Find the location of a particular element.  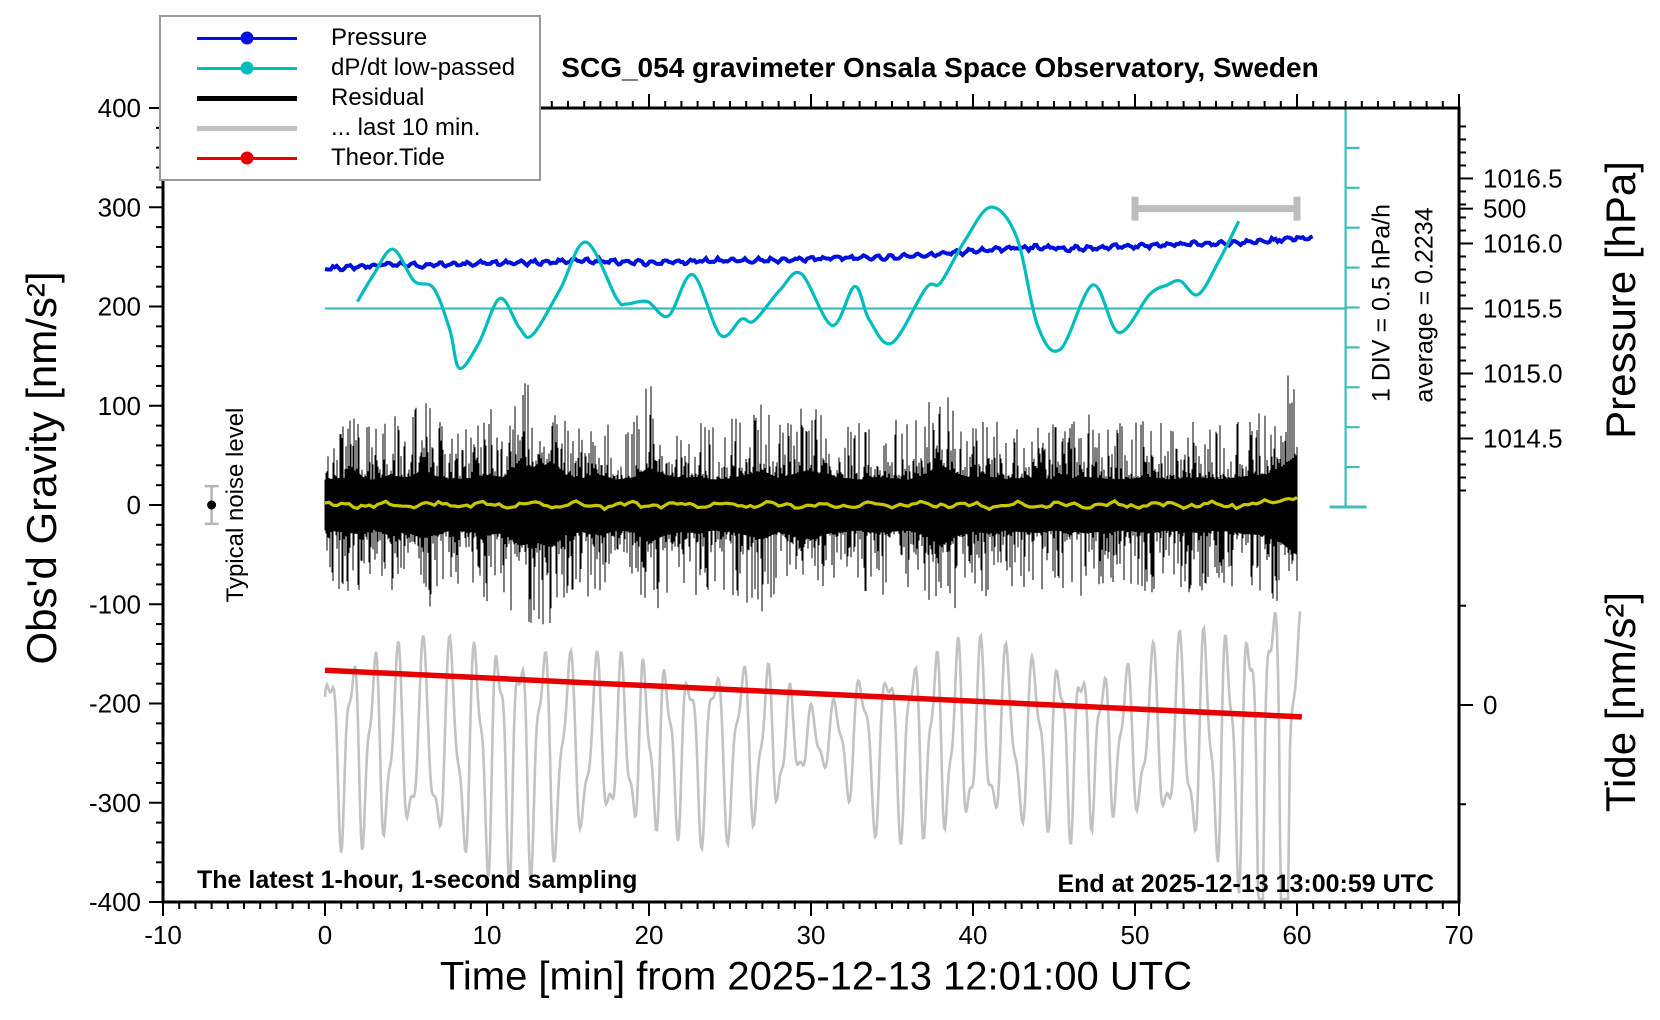

residual-series is located at coordinates (811, 500).